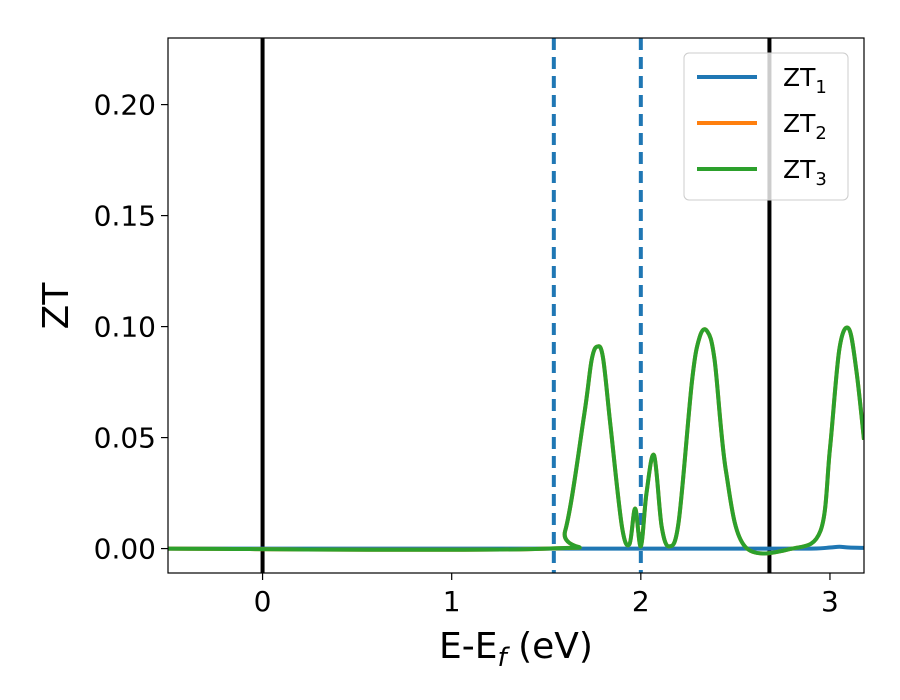 The height and width of the screenshot is (700, 900). What do you see at coordinates (546, 595) in the screenshot?
I see `x-axis-ticks: 0 1 2 3` at bounding box center [546, 595].